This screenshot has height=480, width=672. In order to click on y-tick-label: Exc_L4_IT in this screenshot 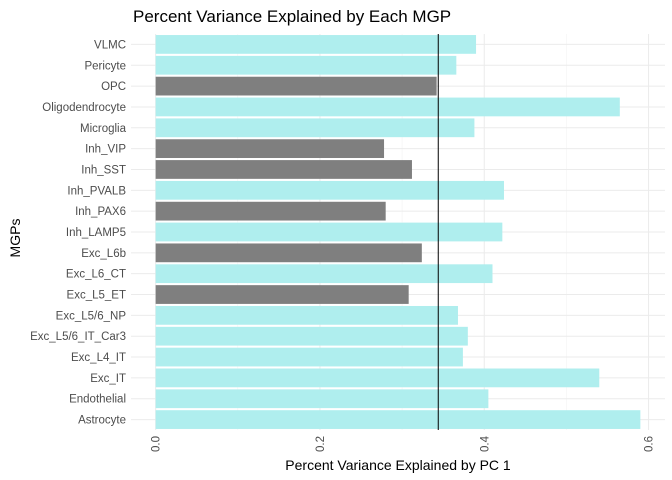, I will do `click(98, 358)`.